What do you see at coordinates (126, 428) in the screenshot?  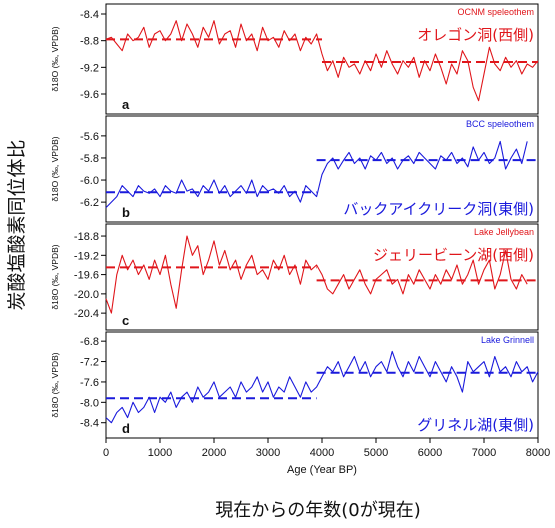 I see `panel-letter: d` at bounding box center [126, 428].